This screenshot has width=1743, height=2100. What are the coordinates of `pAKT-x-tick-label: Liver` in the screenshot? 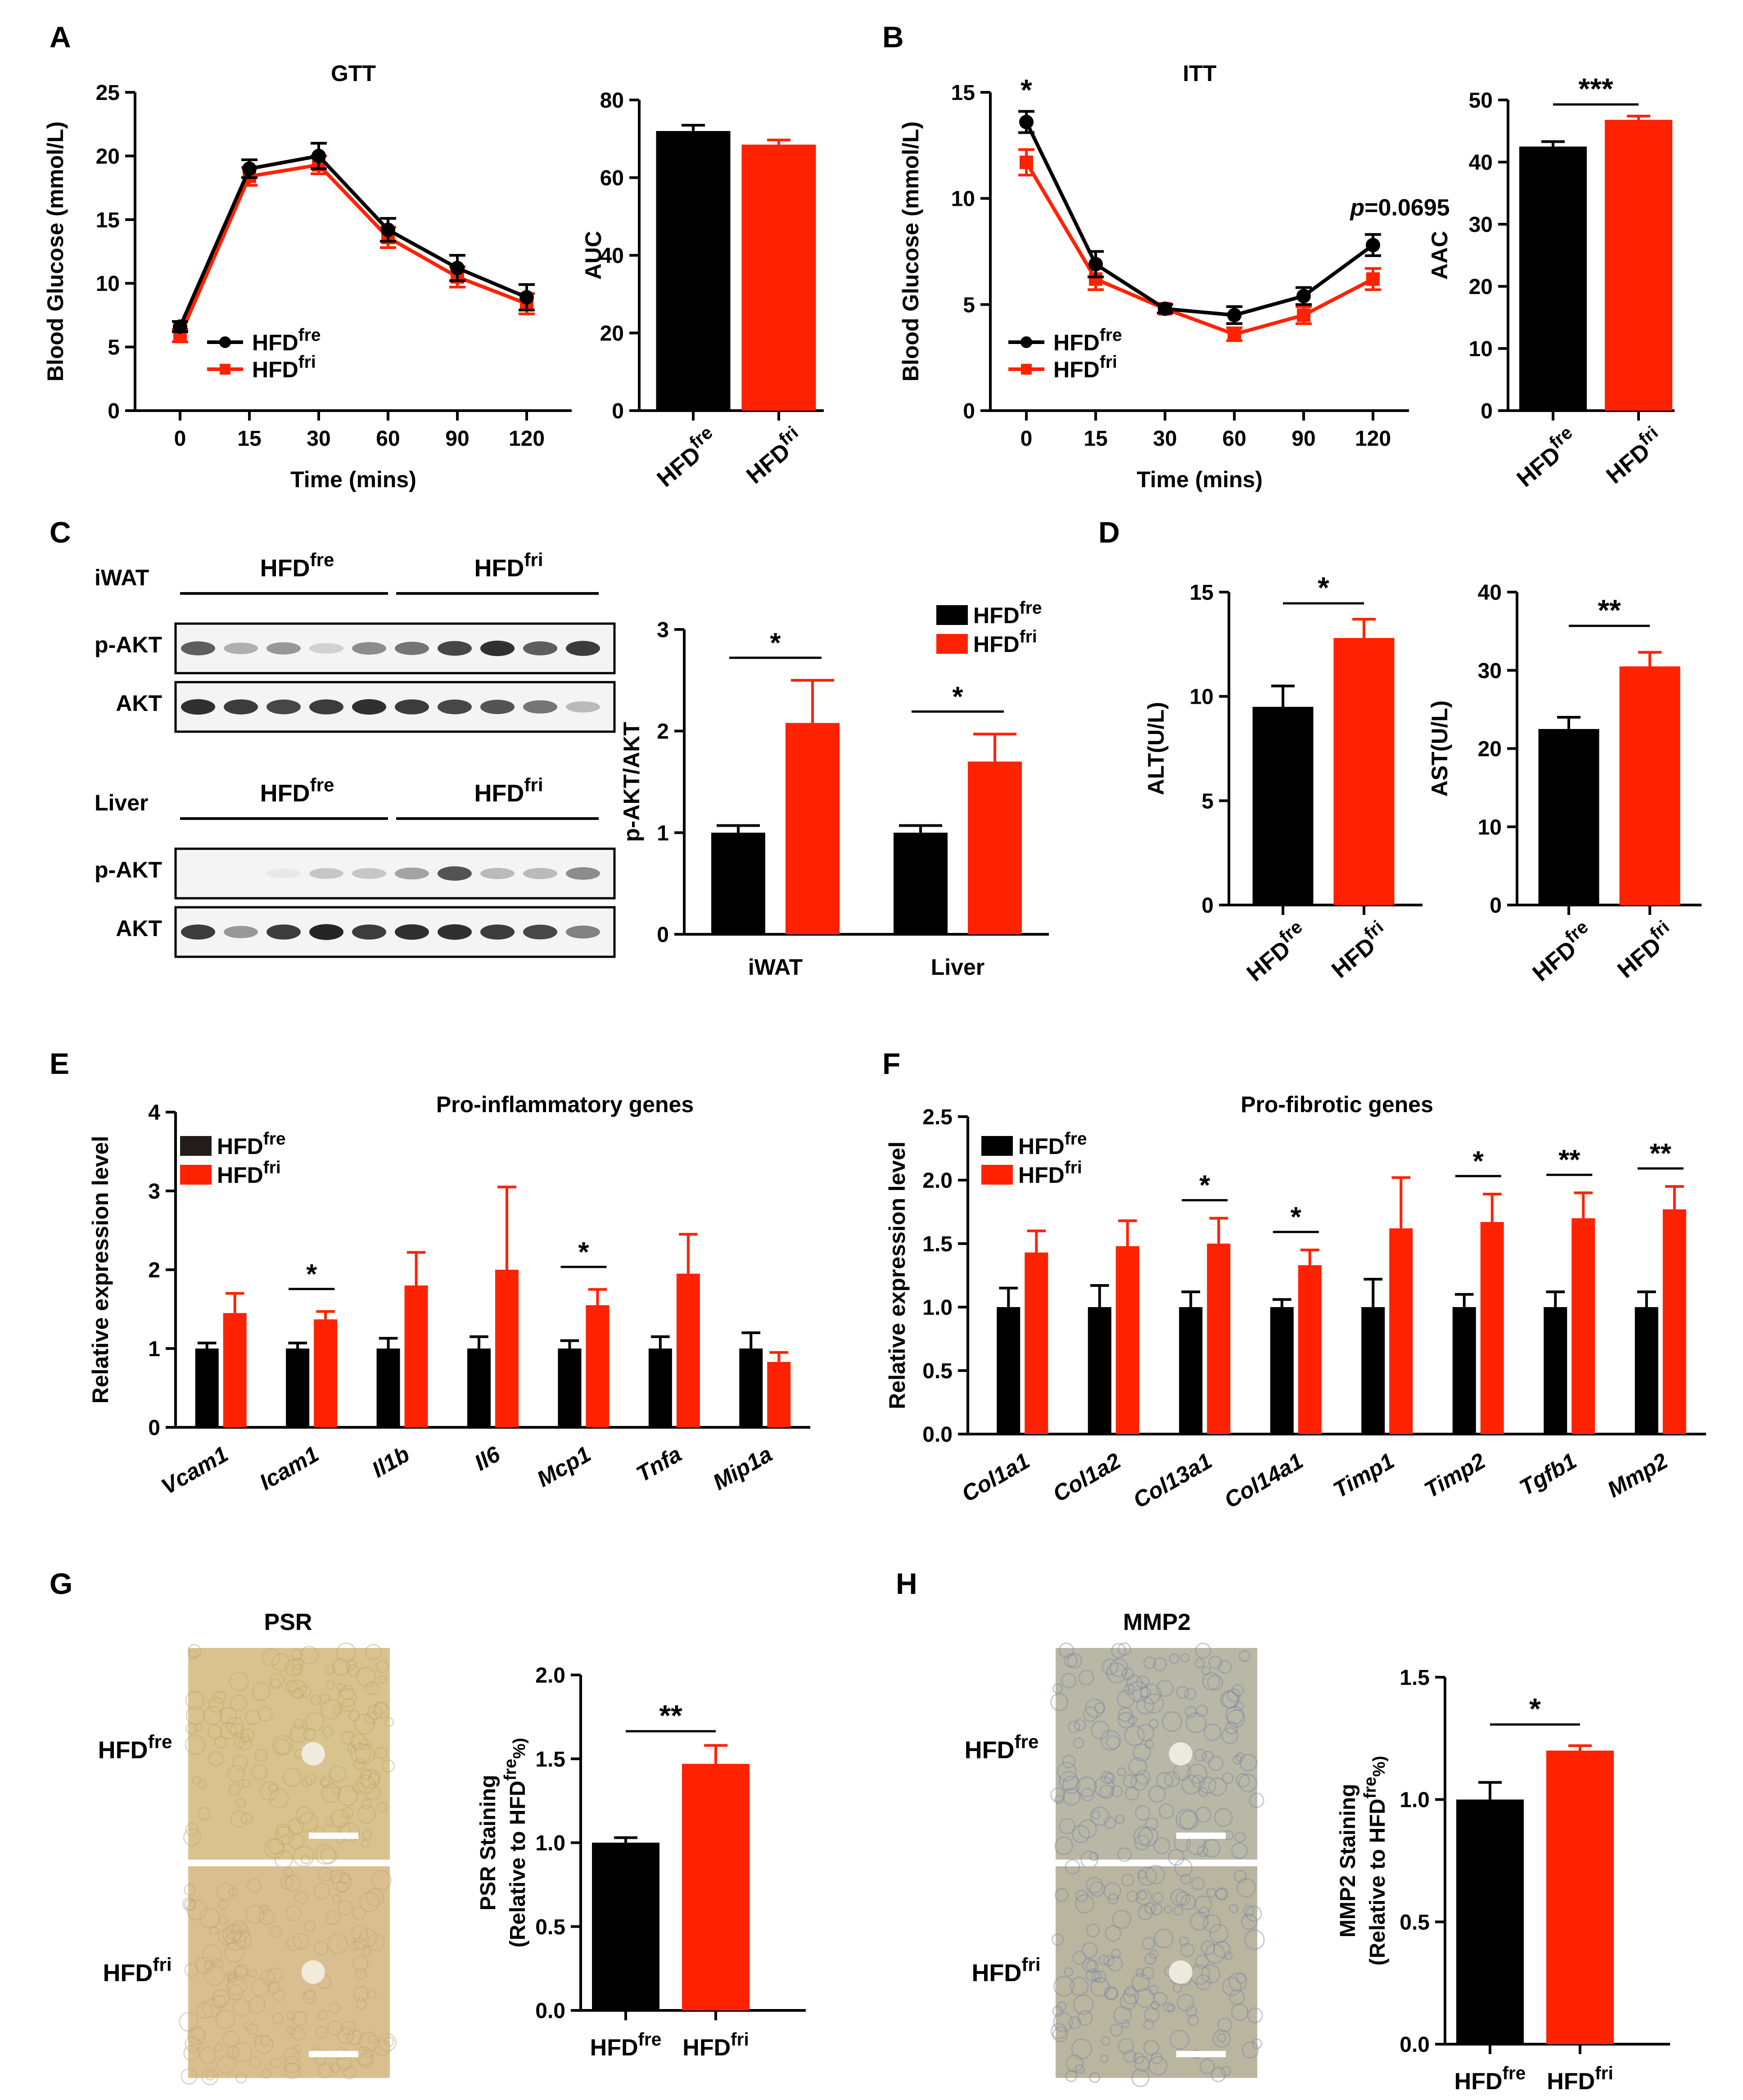 It's located at (958, 967).